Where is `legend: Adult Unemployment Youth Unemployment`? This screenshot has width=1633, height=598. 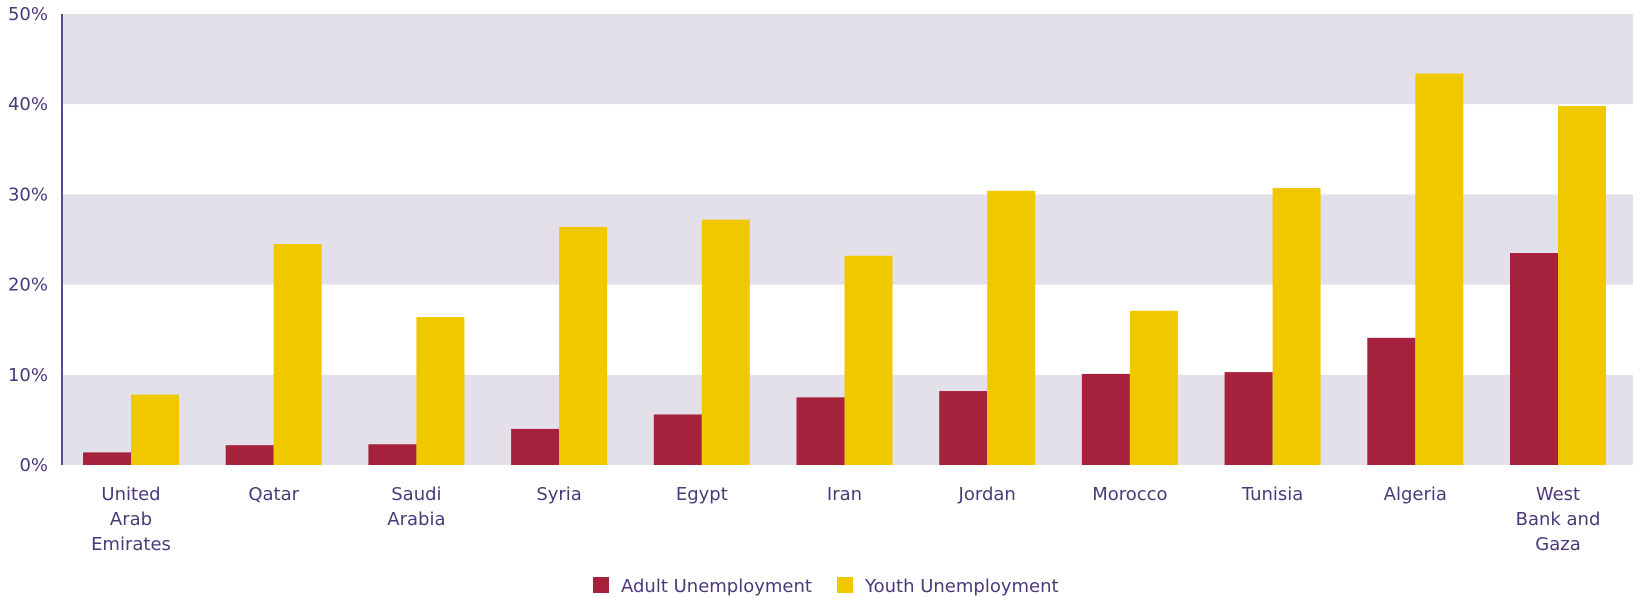
legend: Adult Unemployment Youth Unemployment is located at coordinates (826, 586).